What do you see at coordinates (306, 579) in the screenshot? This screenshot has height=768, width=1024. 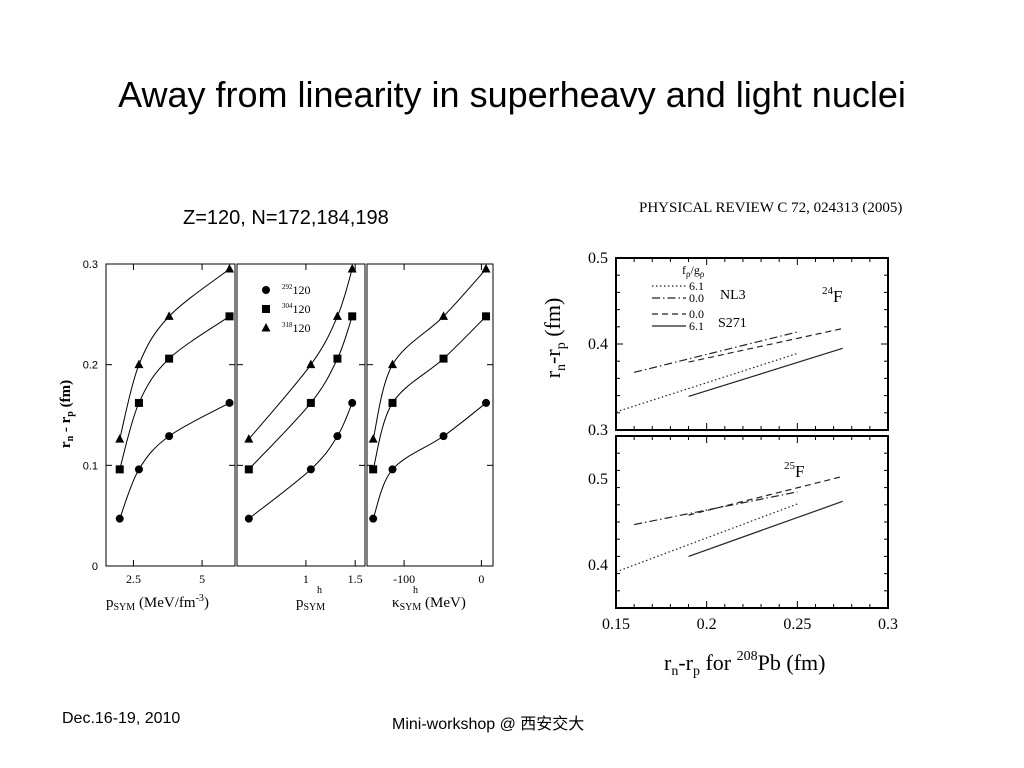 I see `left-panel-2-xtick-label: 1` at bounding box center [306, 579].